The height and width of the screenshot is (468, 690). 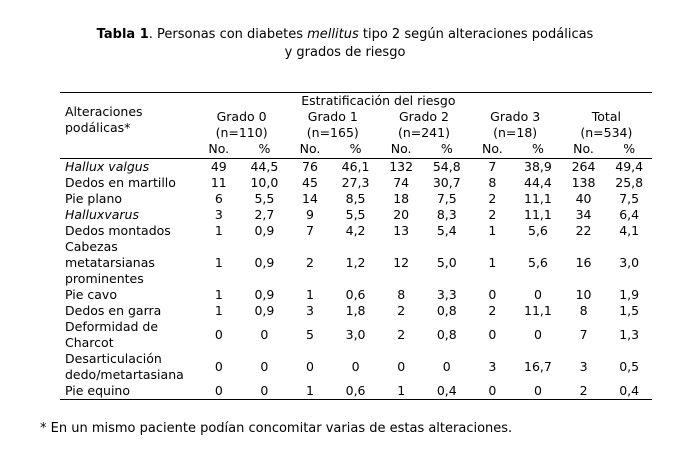 What do you see at coordinates (94, 198) in the screenshot?
I see `row-label: Pie plano` at bounding box center [94, 198].